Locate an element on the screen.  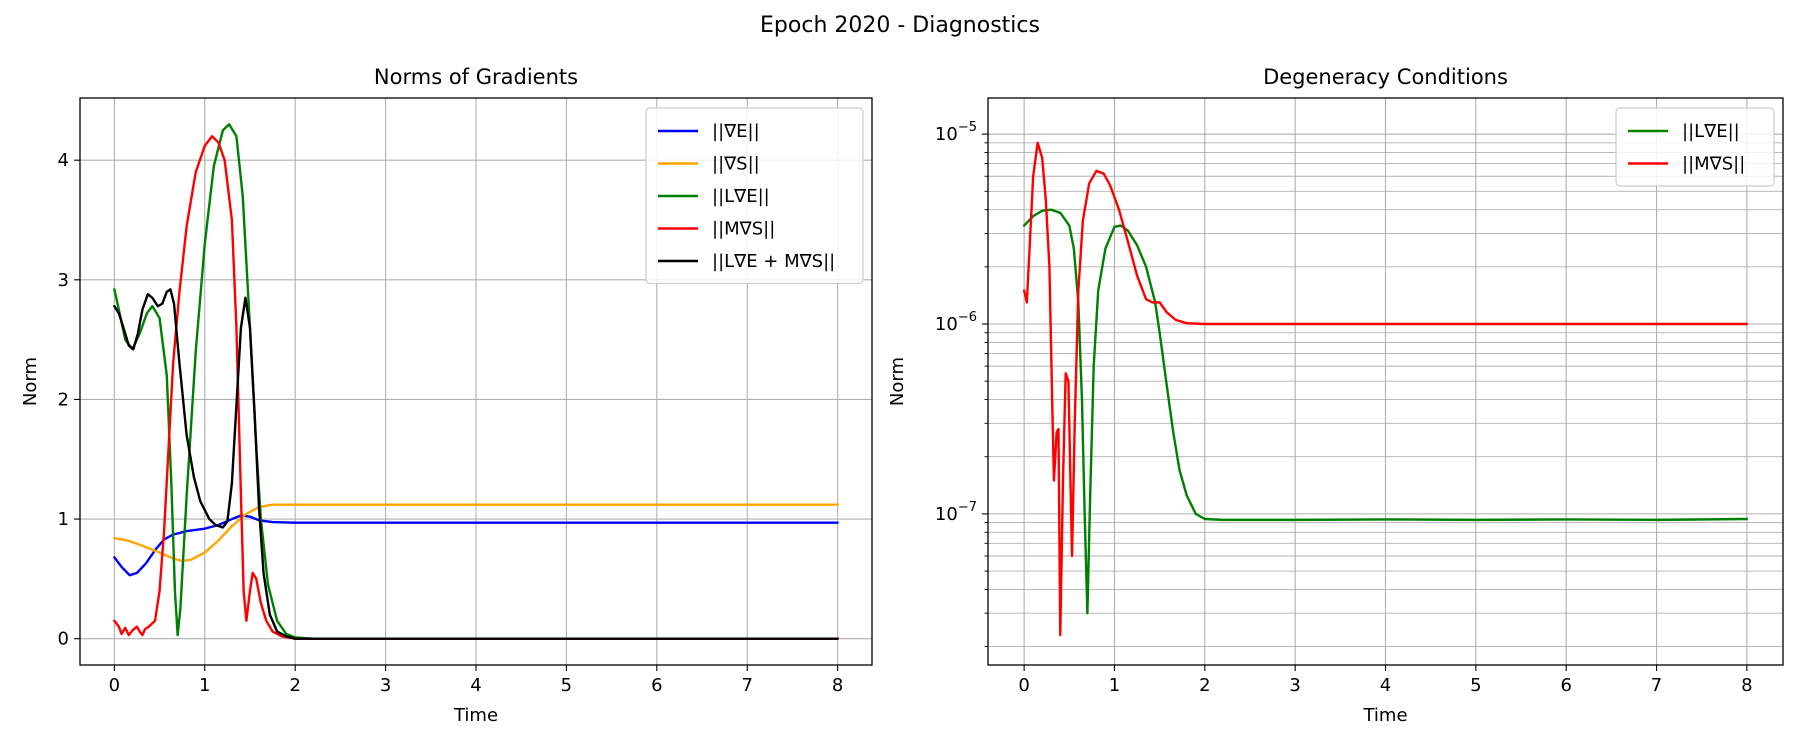
legend-label-grade: ||∇E|| is located at coordinates (736, 131).